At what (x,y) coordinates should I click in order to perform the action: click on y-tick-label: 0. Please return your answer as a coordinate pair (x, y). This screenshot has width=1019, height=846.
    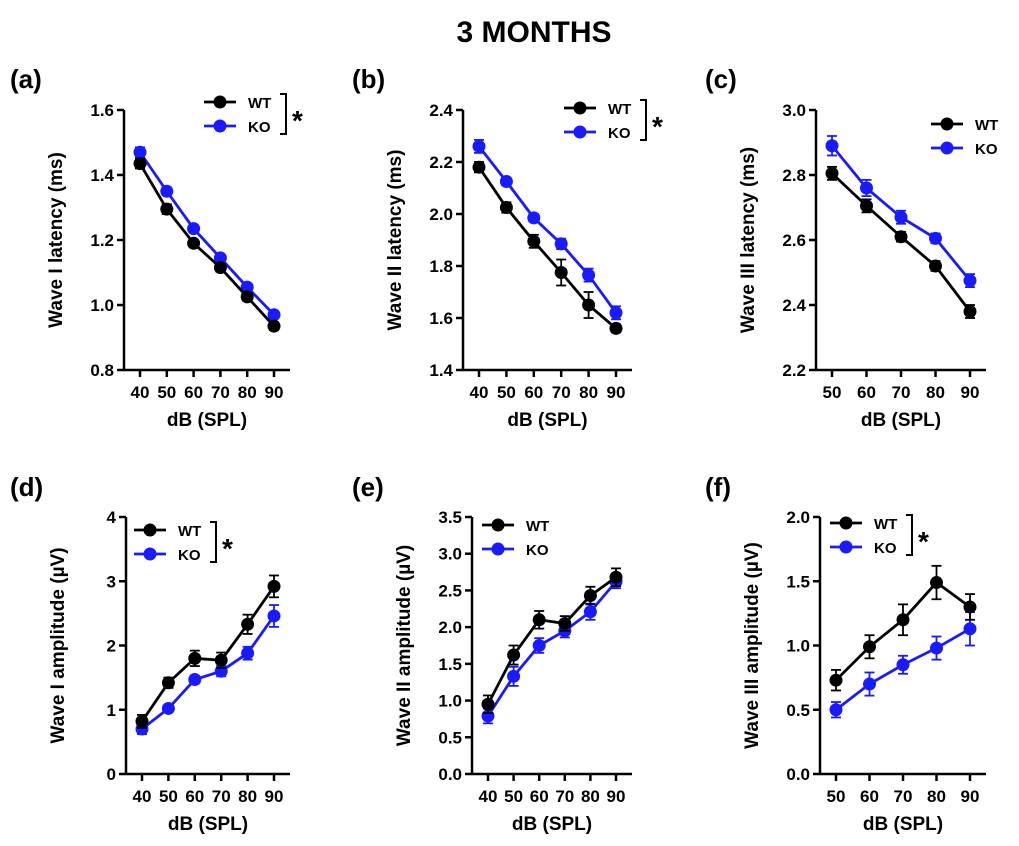
    Looking at the image, I should click on (111, 774).